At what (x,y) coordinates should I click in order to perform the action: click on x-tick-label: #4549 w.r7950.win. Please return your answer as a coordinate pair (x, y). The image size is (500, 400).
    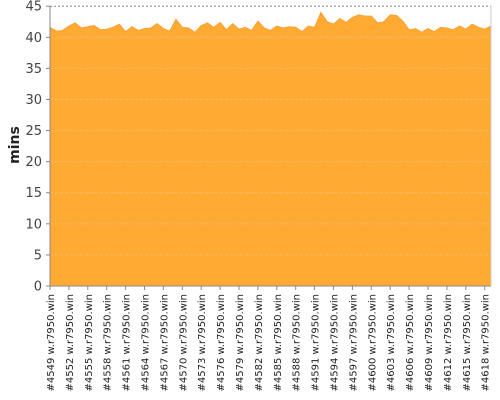
    Looking at the image, I should click on (51, 342).